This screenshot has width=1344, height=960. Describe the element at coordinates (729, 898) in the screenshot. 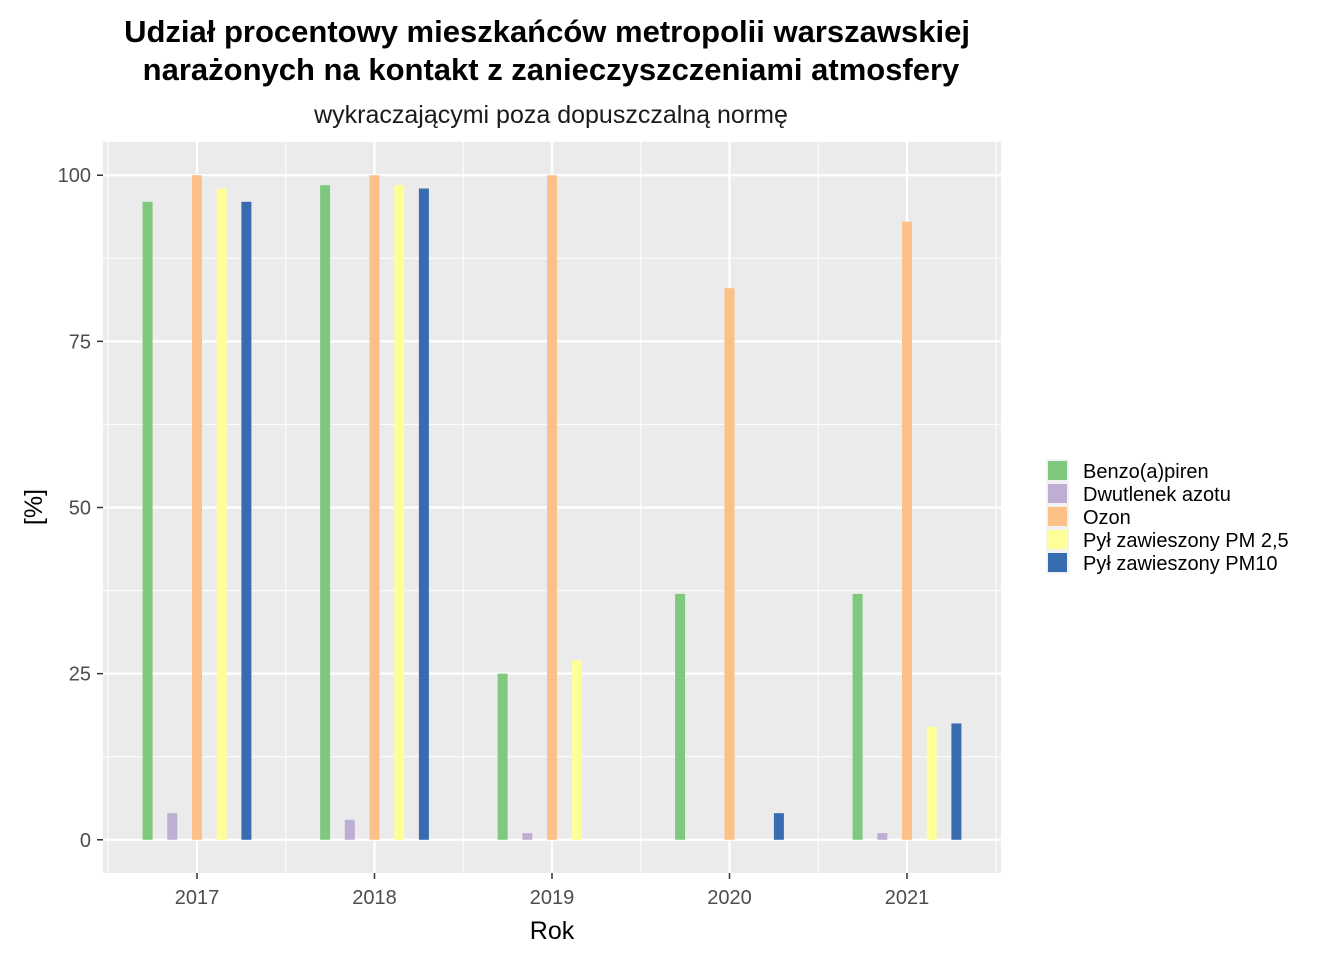

I see `x-tick-label: 2020` at that location.